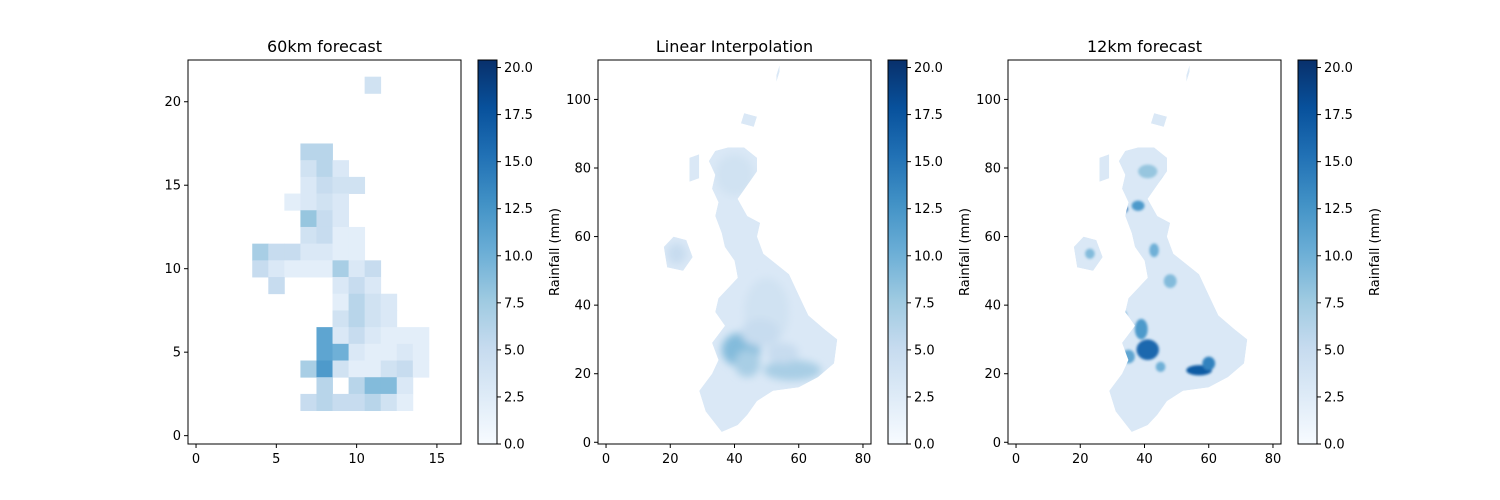 Image resolution: width=1500 pixels, height=500 pixels. I want to click on axis-ticks: 0 5 10 15 0 5 10 15 20, so click(304, 281).